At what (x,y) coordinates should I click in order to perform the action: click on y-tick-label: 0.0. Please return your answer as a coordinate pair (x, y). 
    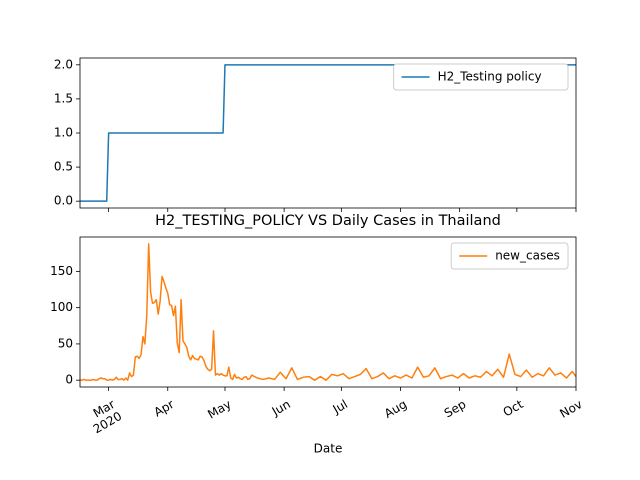
    Looking at the image, I should click on (63, 201).